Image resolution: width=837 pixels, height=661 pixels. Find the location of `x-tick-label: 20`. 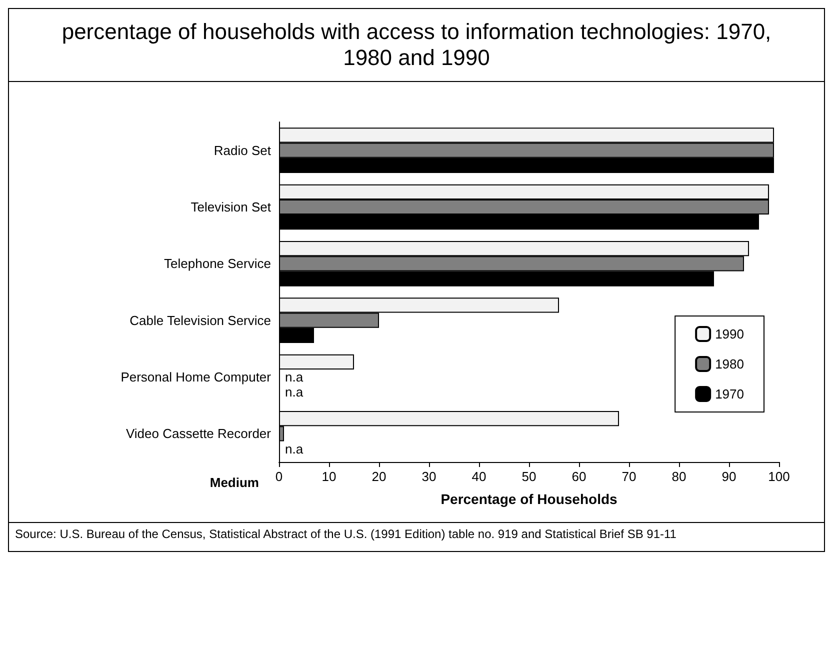

x-tick-label: 20 is located at coordinates (379, 476).